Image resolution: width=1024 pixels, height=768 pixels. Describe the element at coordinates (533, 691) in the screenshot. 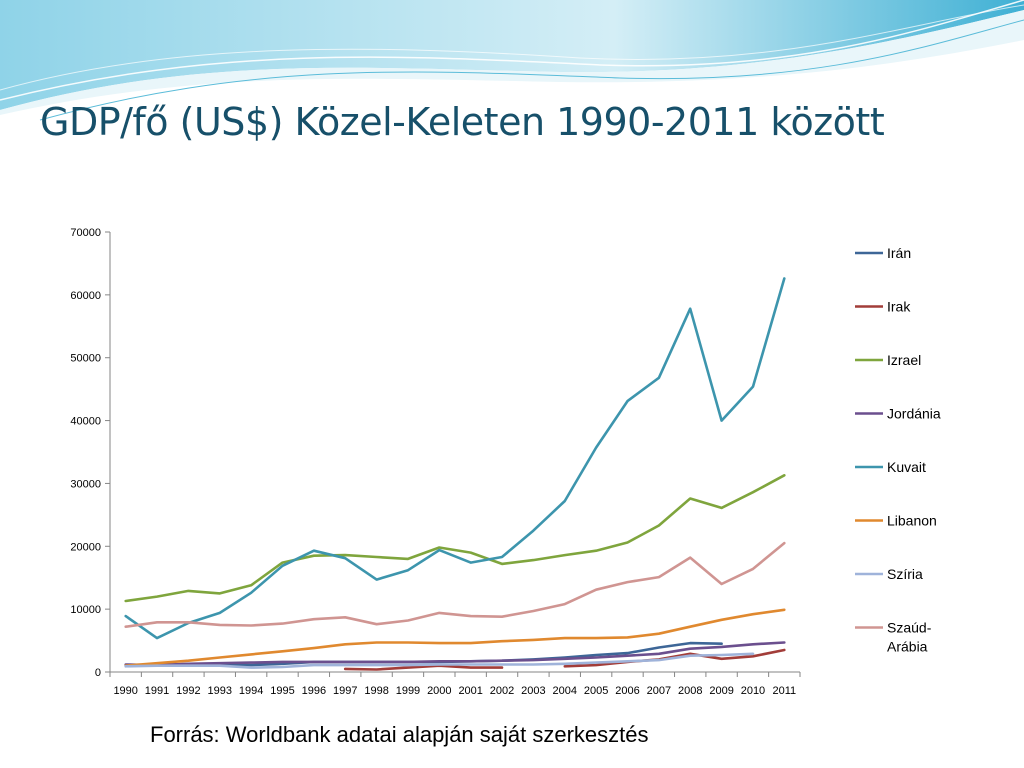

I see `x-tick-label: 2003` at that location.